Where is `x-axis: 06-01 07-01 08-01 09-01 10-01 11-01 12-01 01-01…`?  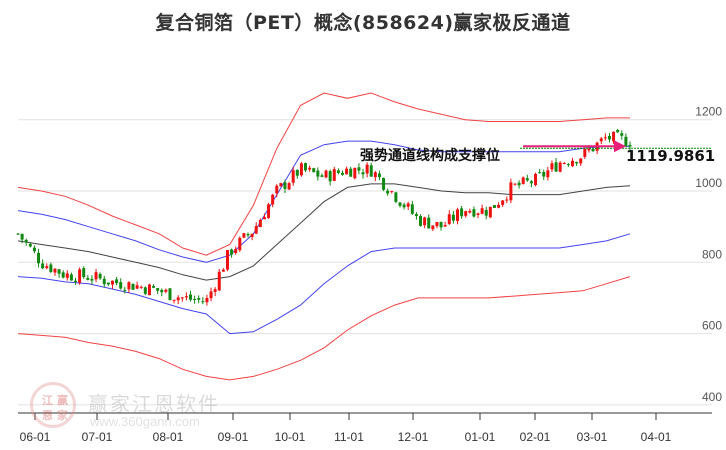
x-axis: 06-01 07-01 08-01 09-01 10-01 11-01 12-01 01-01… is located at coordinates (346, 428).